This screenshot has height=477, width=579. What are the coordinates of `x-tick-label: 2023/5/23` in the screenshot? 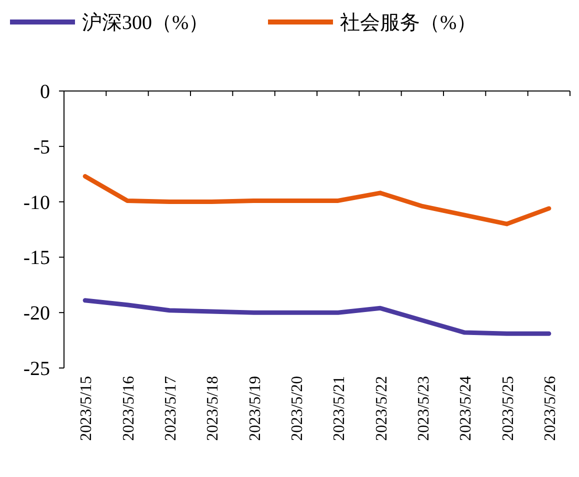 It's located at (423, 408).